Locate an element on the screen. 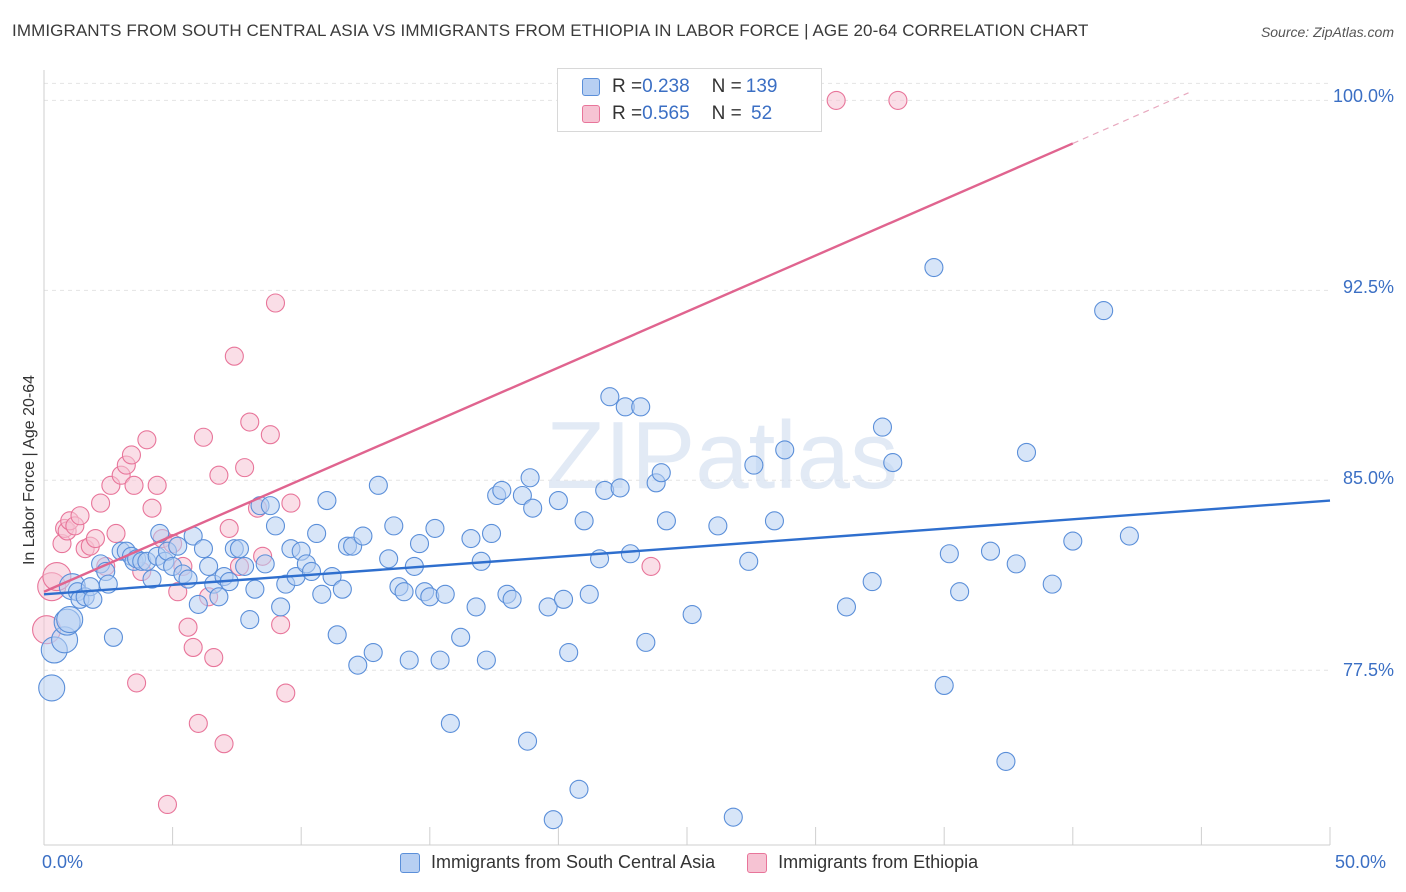  blue-swatch is located at coordinates (591, 87).